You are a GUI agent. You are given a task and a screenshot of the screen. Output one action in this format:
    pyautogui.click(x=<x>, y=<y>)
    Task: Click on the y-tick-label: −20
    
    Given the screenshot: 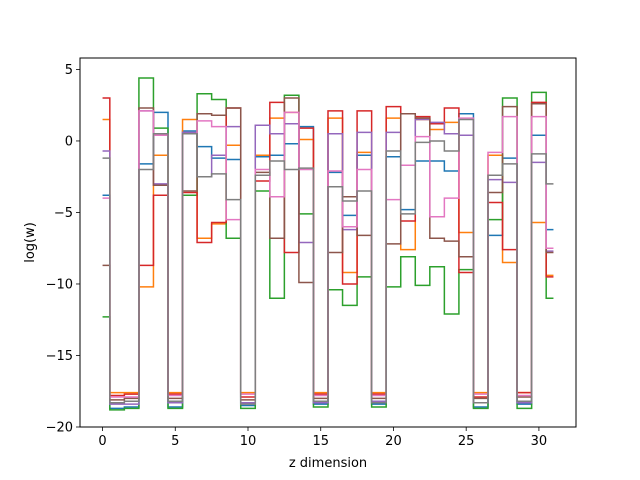 What is the action you would take?
    pyautogui.click(x=59, y=428)
    